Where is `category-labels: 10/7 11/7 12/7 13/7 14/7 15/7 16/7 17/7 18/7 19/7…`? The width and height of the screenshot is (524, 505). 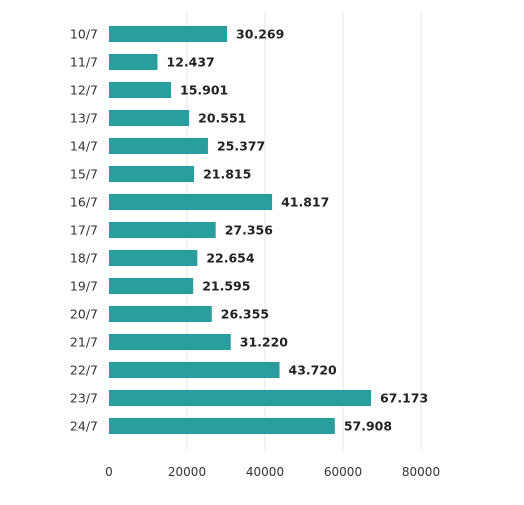
category-labels: 10/7 11/7 12/7 13/7 14/7 15/7 16/7 17/7 18/7 19/7… is located at coordinates (84, 230).